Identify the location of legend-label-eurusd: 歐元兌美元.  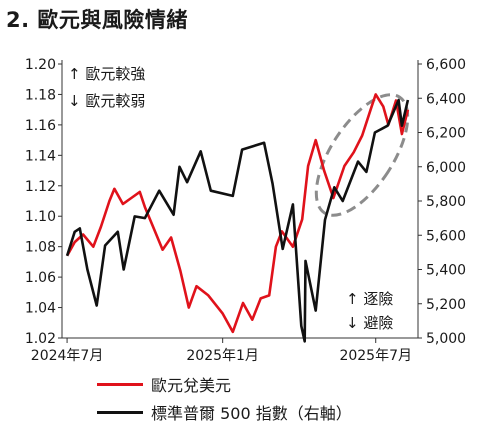
(191, 385).